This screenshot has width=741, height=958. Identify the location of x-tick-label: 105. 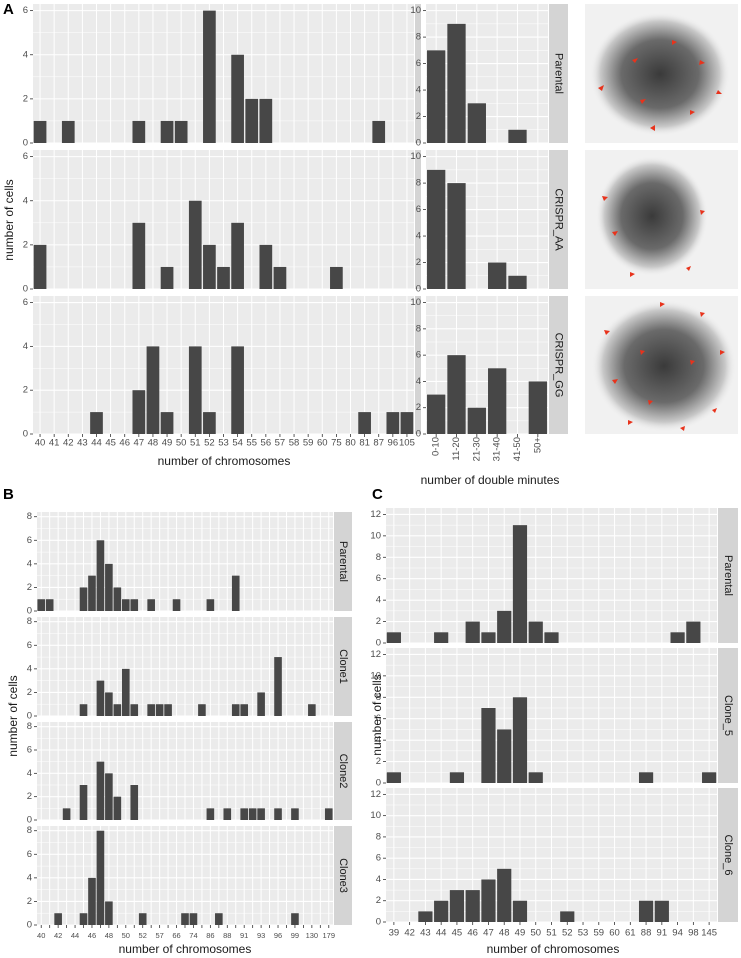
(407, 443).